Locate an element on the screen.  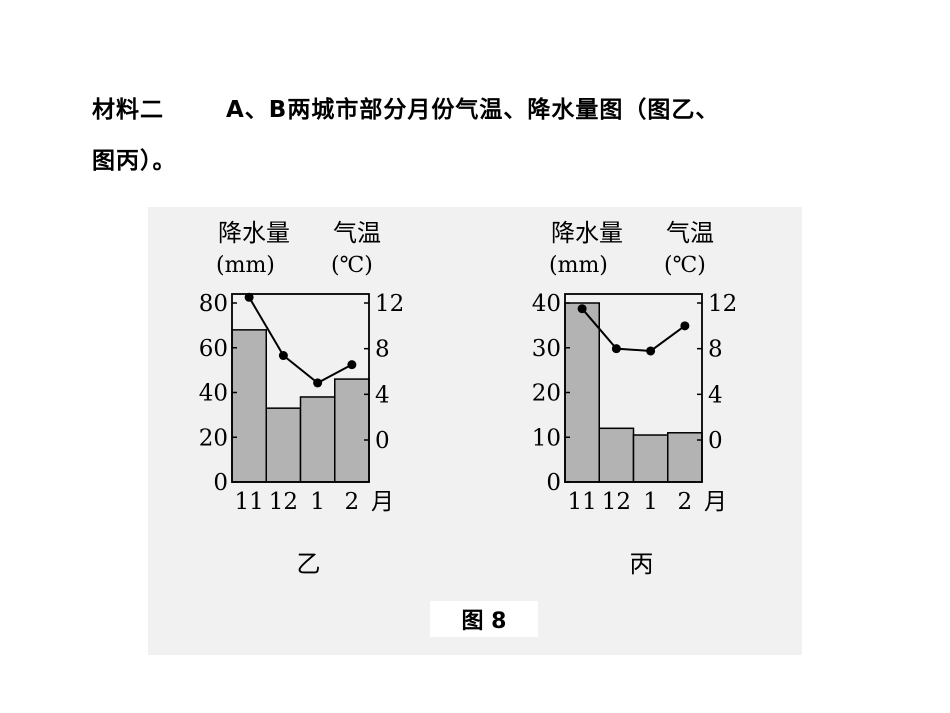
chart-1-left-axis-unit: (mm) is located at coordinates (245, 265).